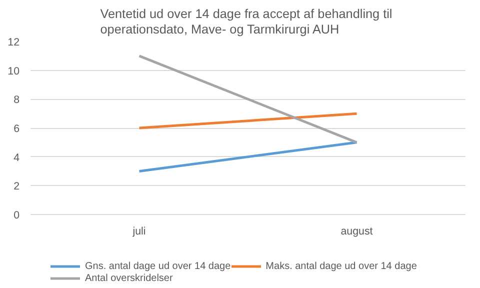 Image resolution: width=480 pixels, height=288 pixels. I want to click on legend-label: Antal overskridelser, so click(129, 278).